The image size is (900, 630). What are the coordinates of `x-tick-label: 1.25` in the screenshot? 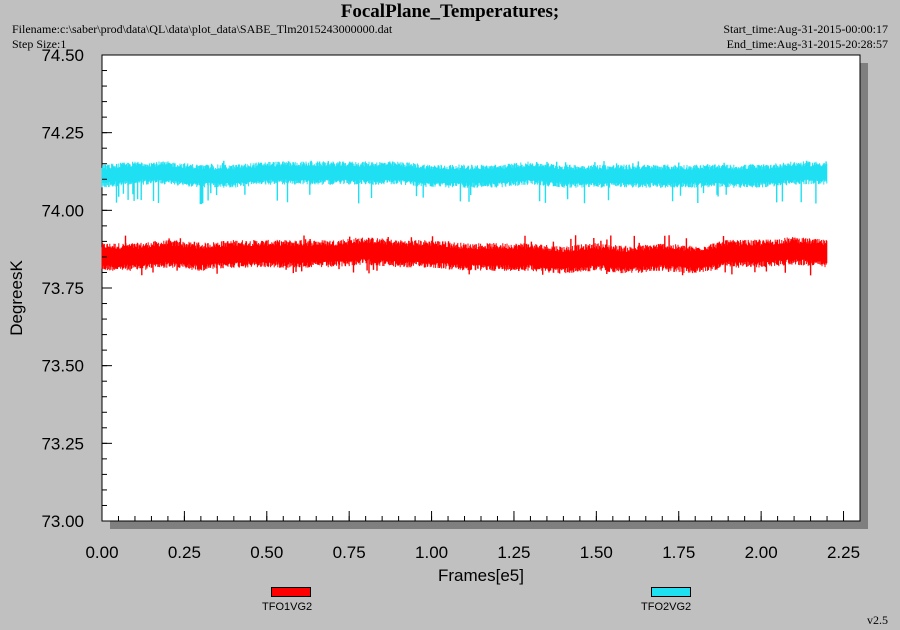 It's located at (513, 552).